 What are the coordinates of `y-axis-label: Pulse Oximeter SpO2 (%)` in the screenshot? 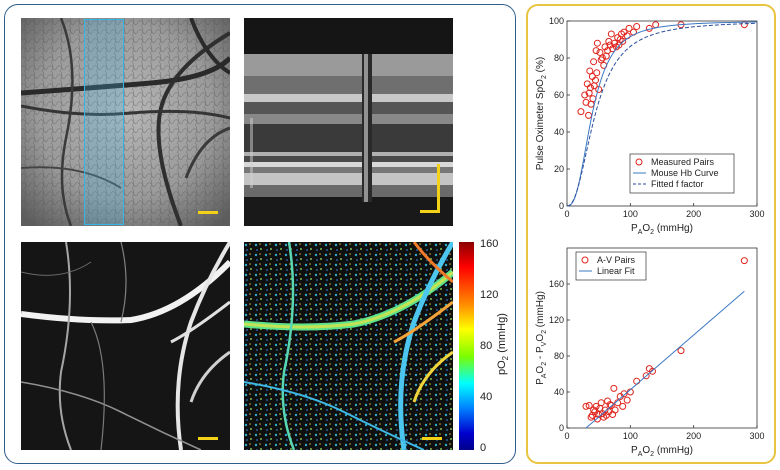 It's located at (541, 113).